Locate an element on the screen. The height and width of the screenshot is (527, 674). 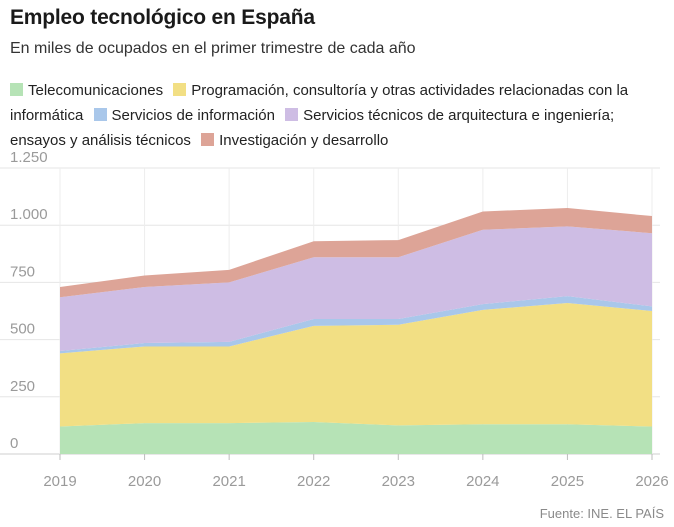
x-tick-label: 2025 is located at coordinates (567, 481).